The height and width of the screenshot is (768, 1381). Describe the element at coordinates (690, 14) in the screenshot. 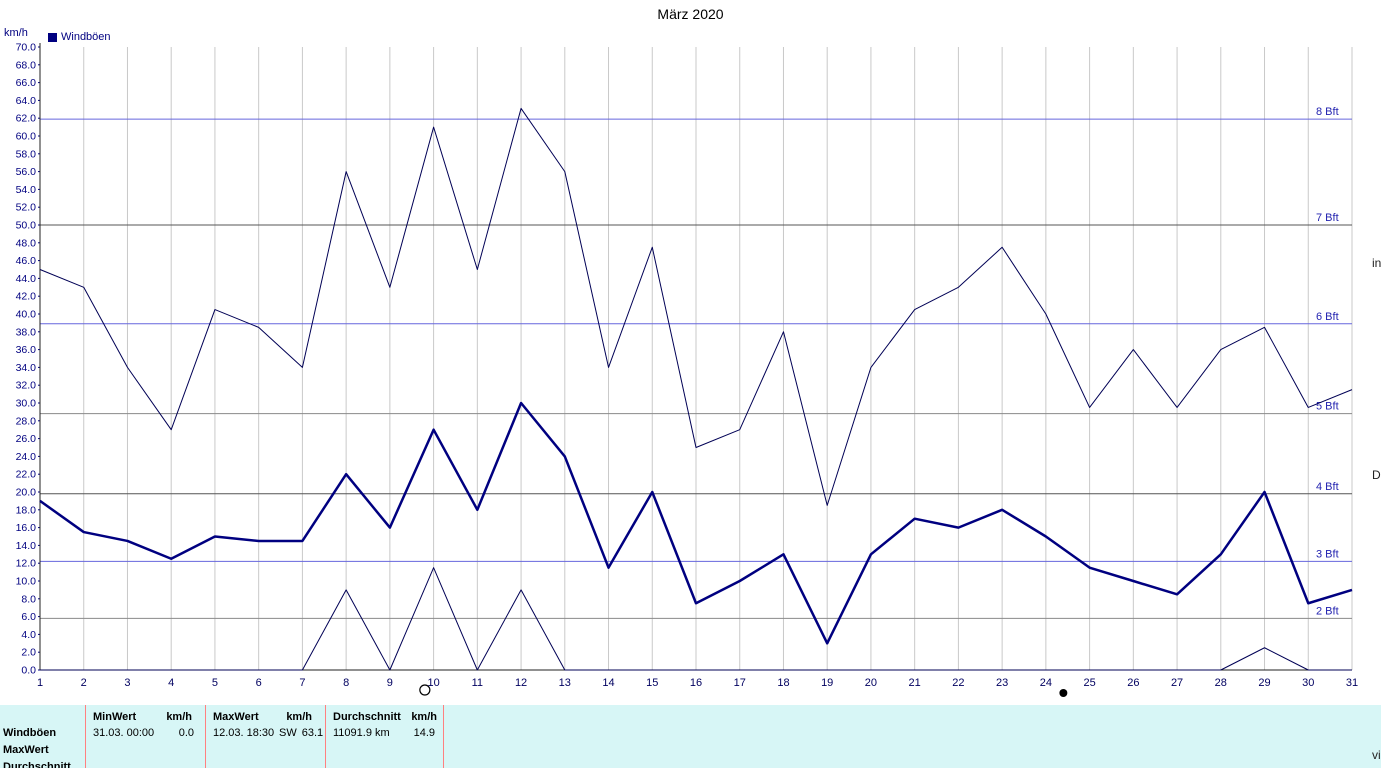

I see `chart-title: März 2020` at that location.